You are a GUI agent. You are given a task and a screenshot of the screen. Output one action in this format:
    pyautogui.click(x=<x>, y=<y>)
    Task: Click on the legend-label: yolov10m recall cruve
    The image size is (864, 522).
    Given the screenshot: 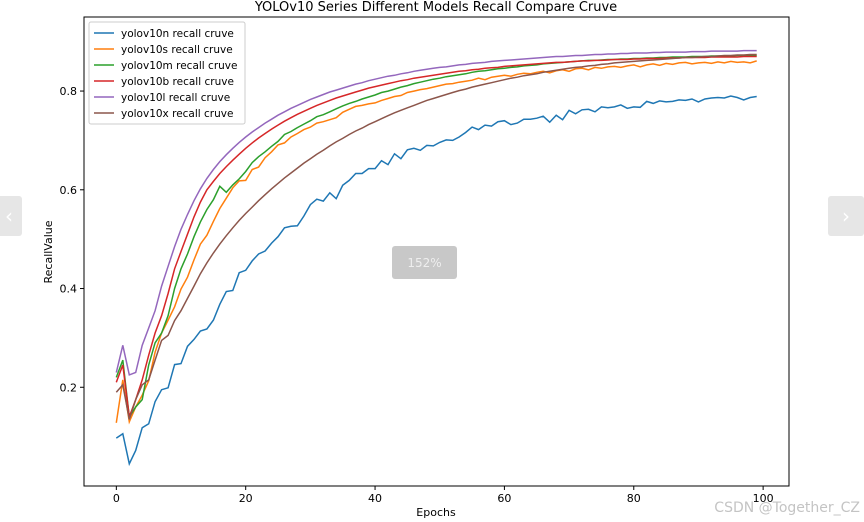 What is the action you would take?
    pyautogui.click(x=179, y=66)
    